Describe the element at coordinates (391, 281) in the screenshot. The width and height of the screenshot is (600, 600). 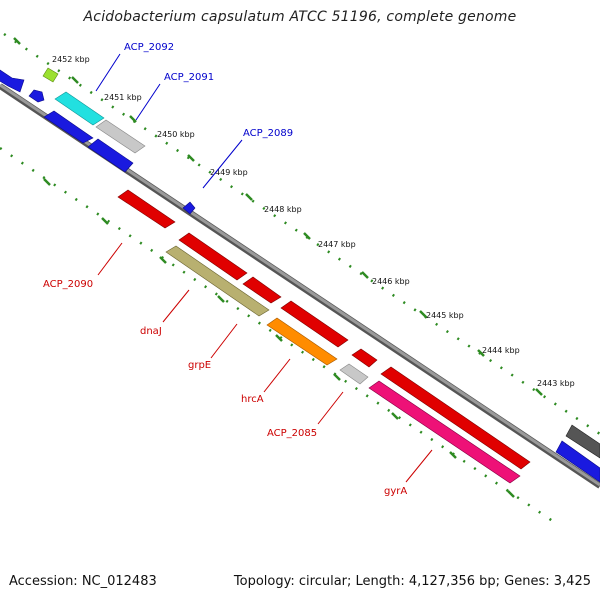
I see `tick-label: 2446 kbp` at that location.